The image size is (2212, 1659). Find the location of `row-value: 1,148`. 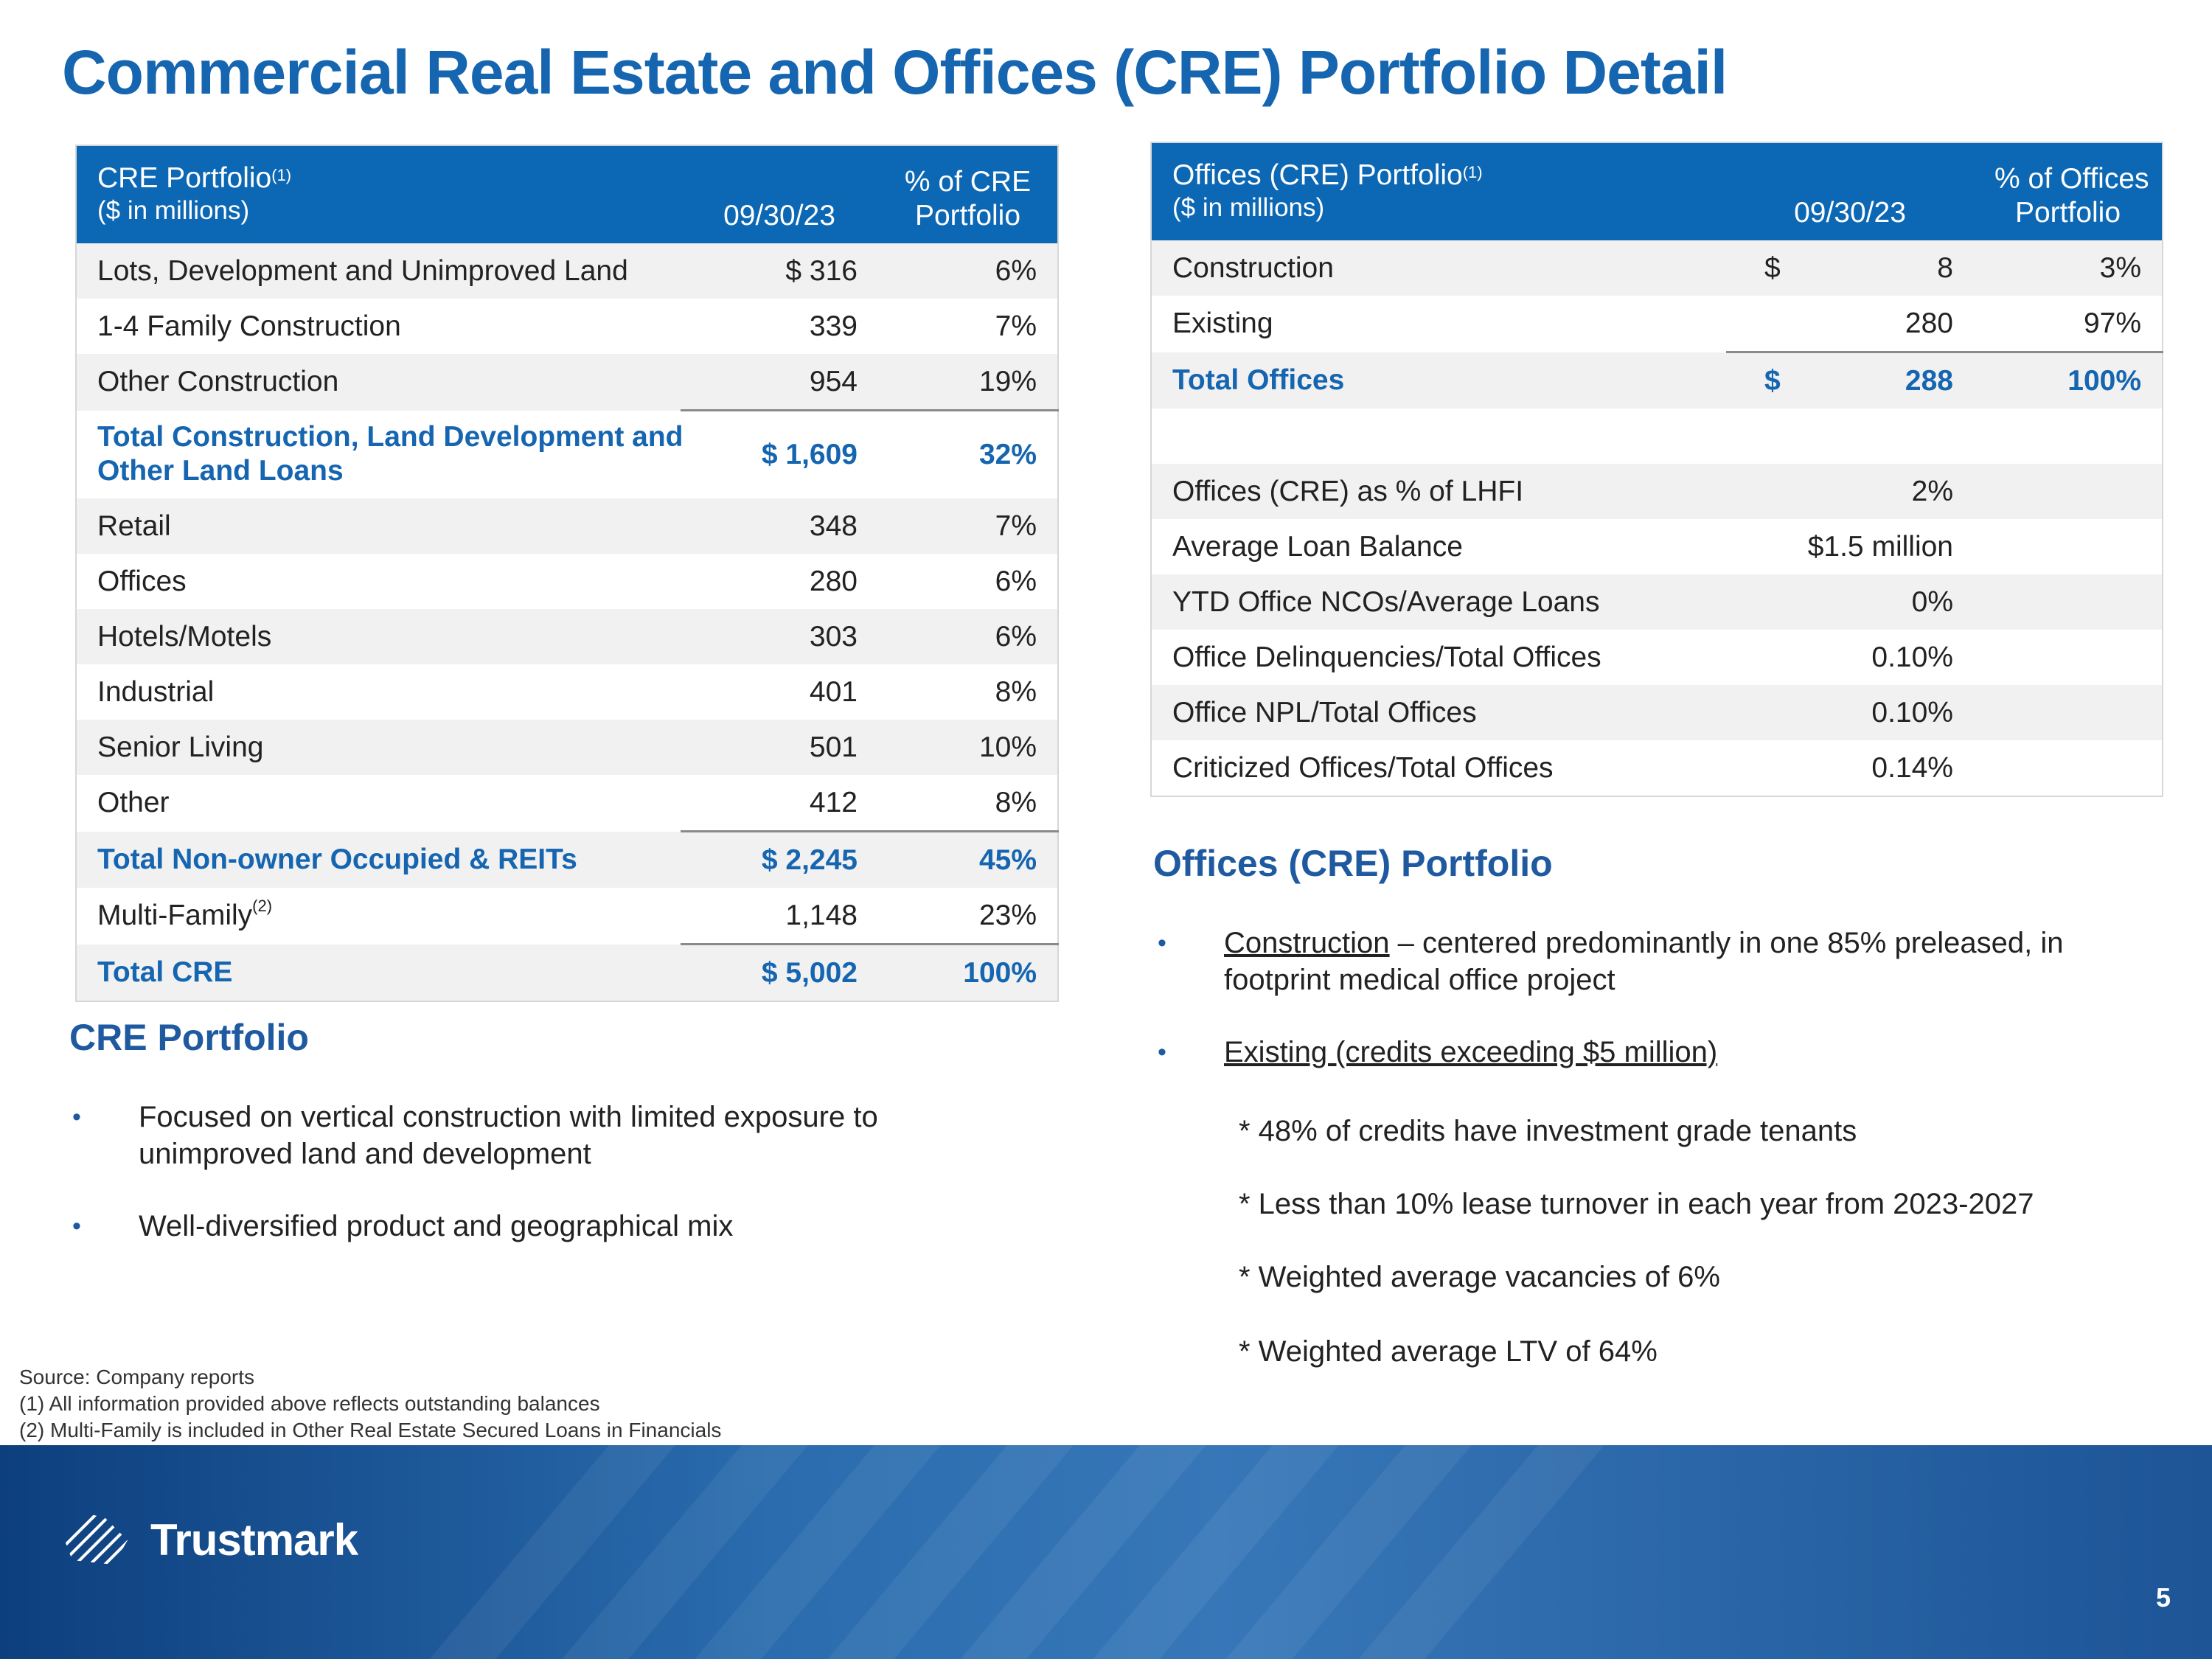

row-value: 1,148 is located at coordinates (779, 916).